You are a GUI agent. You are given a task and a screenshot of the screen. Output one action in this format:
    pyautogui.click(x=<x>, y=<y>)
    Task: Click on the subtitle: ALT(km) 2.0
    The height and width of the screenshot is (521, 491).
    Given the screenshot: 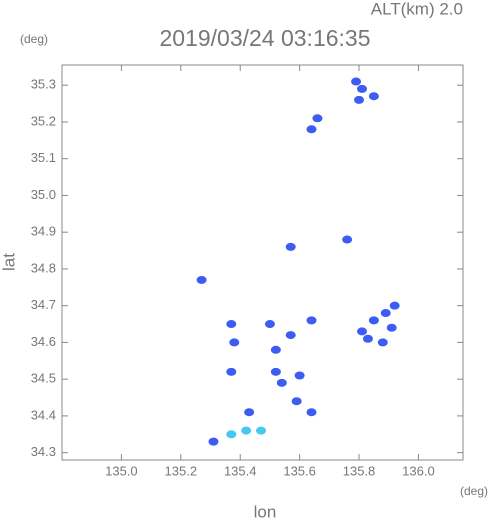 What is the action you would take?
    pyautogui.click(x=417, y=9)
    